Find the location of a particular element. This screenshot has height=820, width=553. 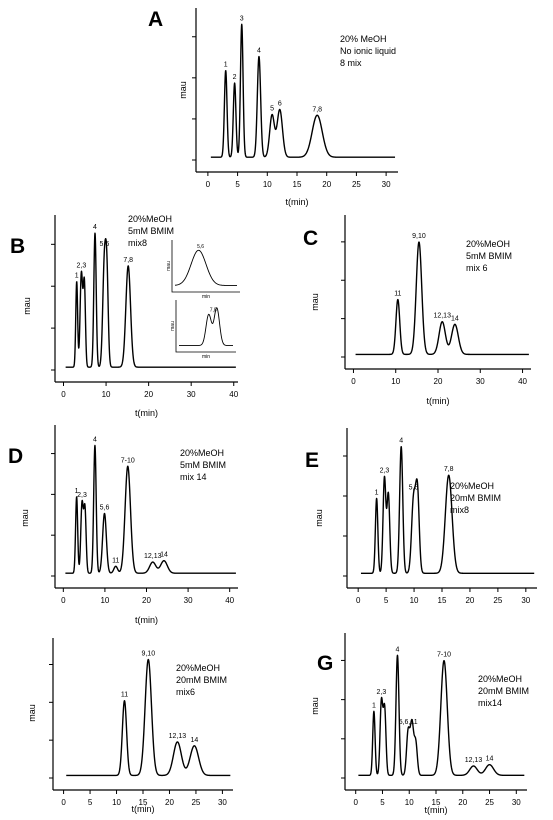

peak-label: 3 is located at coordinates (242, 18).